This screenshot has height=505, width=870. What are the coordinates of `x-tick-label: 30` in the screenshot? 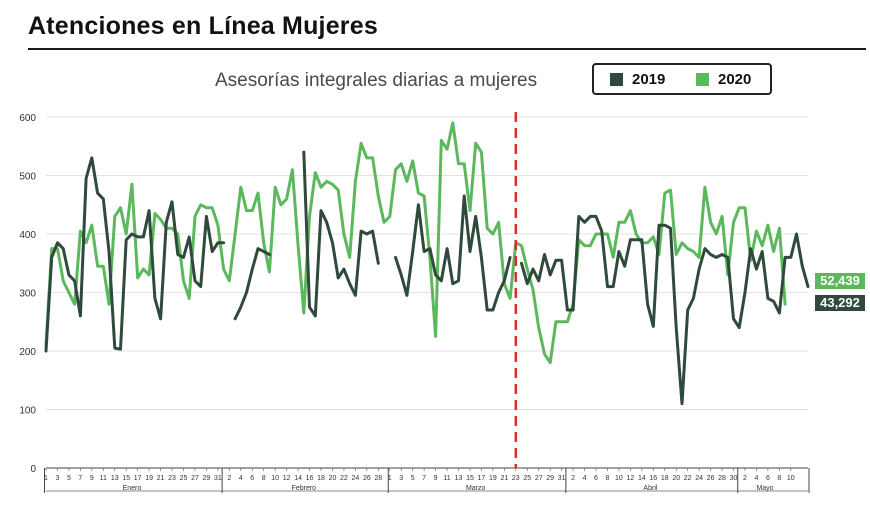 It's located at (734, 478).